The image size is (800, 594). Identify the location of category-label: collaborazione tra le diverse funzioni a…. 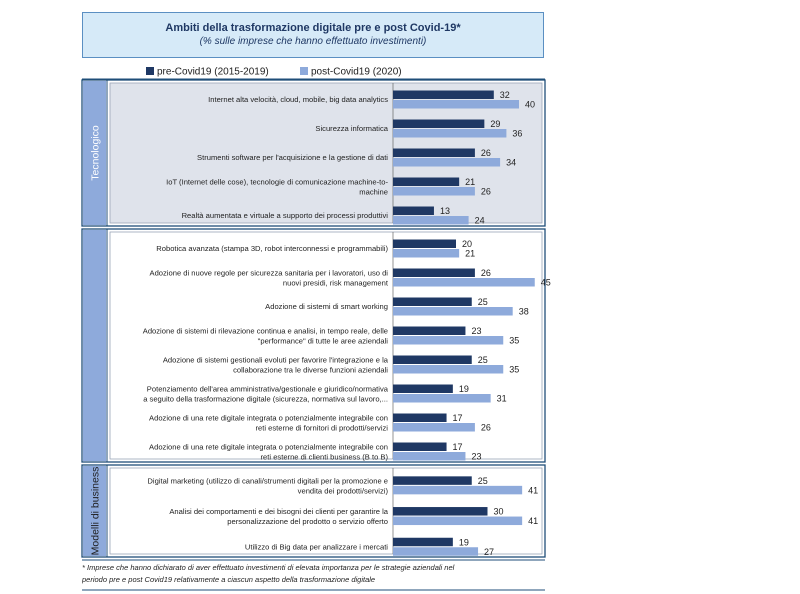
(310, 370).